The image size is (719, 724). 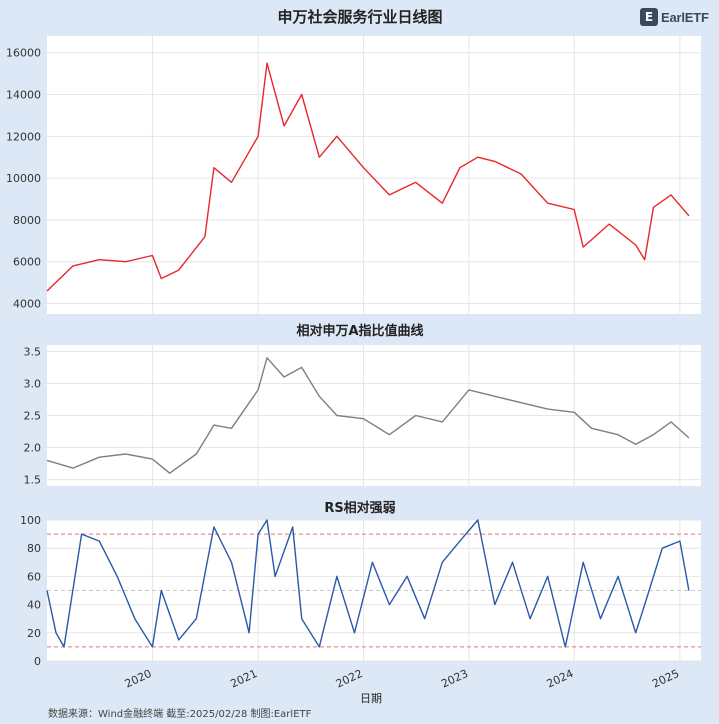 What do you see at coordinates (402, 679) in the screenshot?
I see `x-tick-labels: 2020 2021 2022 2023 2024 2025` at bounding box center [402, 679].